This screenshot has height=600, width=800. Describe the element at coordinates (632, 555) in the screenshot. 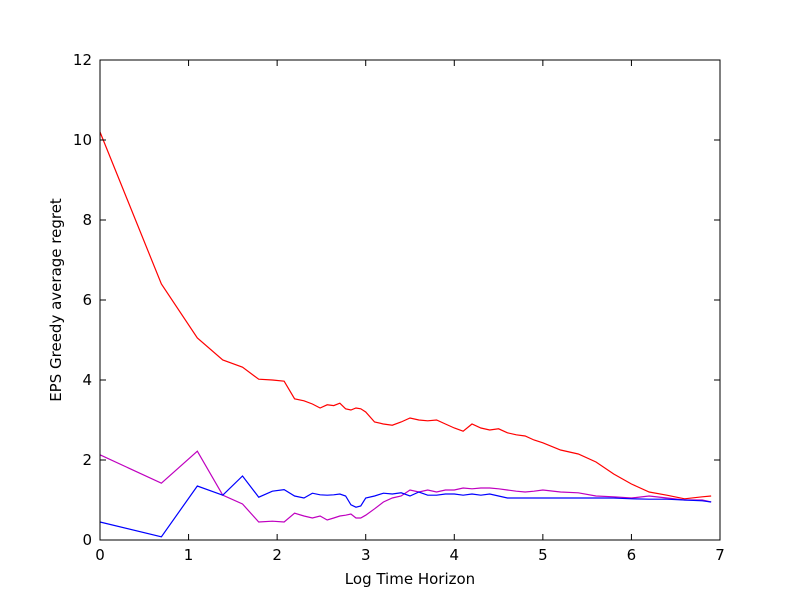

I see `x-tick-label: 6` at that location.